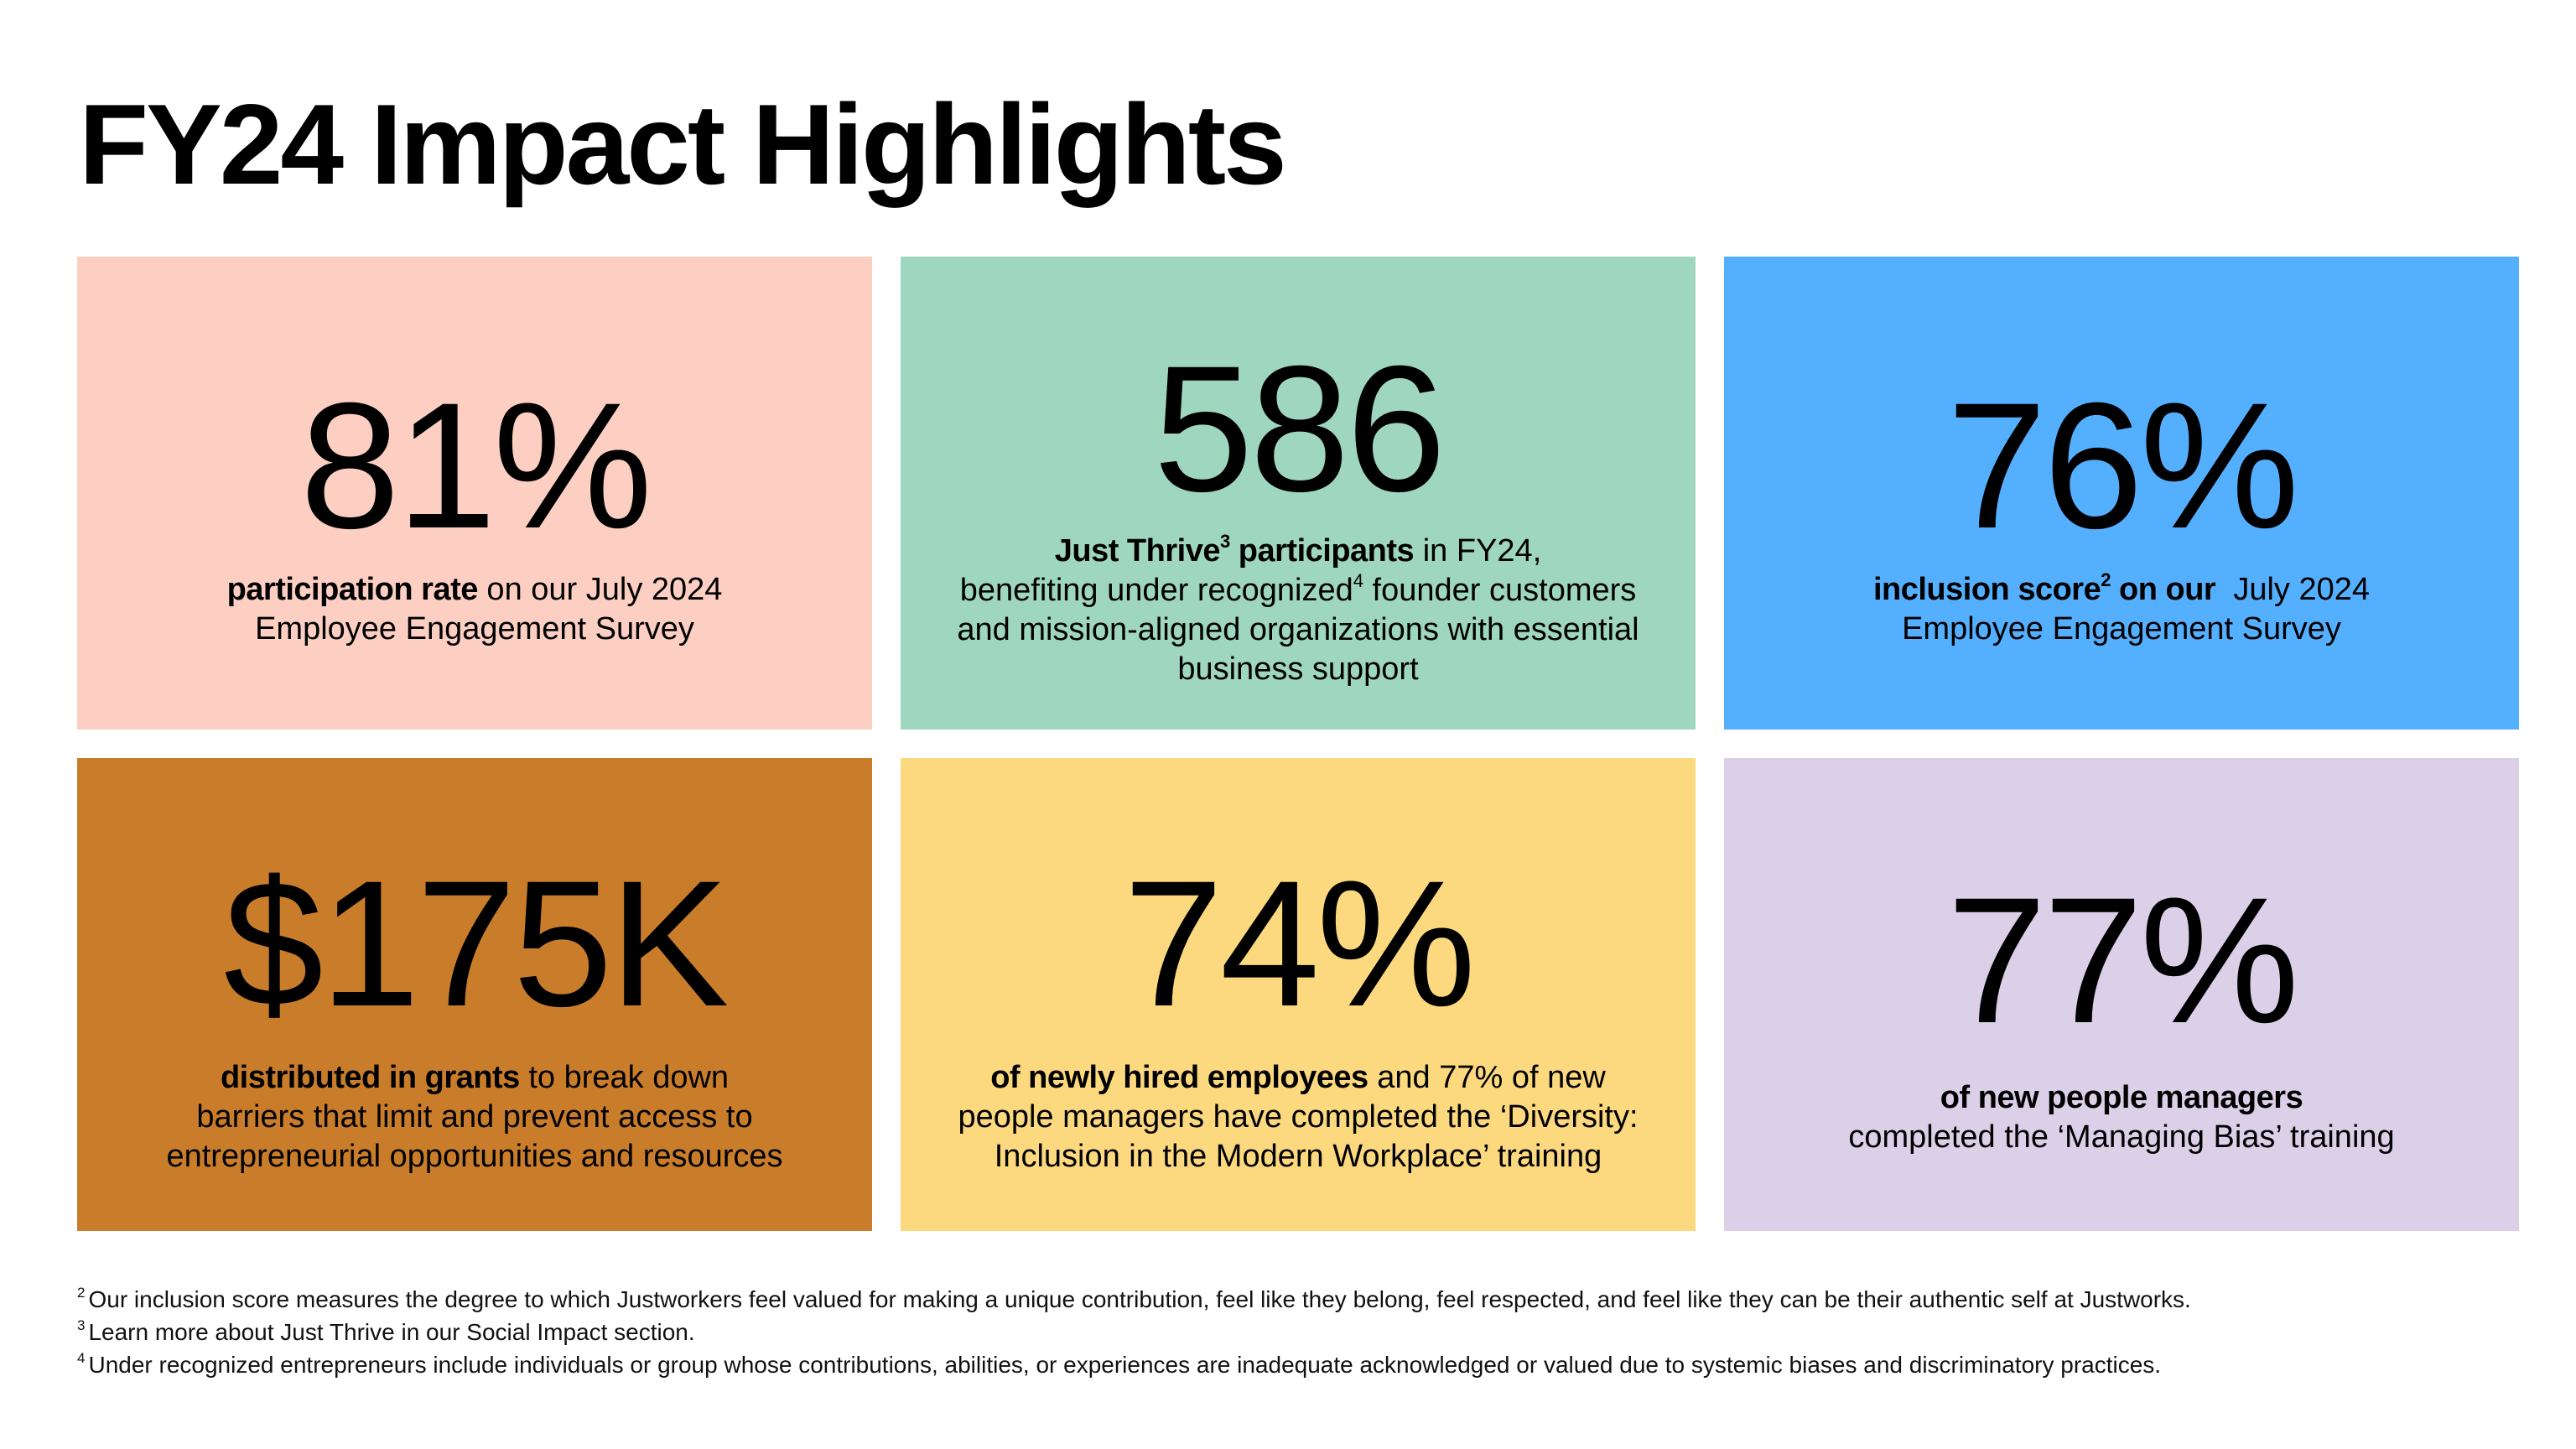  I want to click on stat-lead-text: participants, so click(1322, 551).